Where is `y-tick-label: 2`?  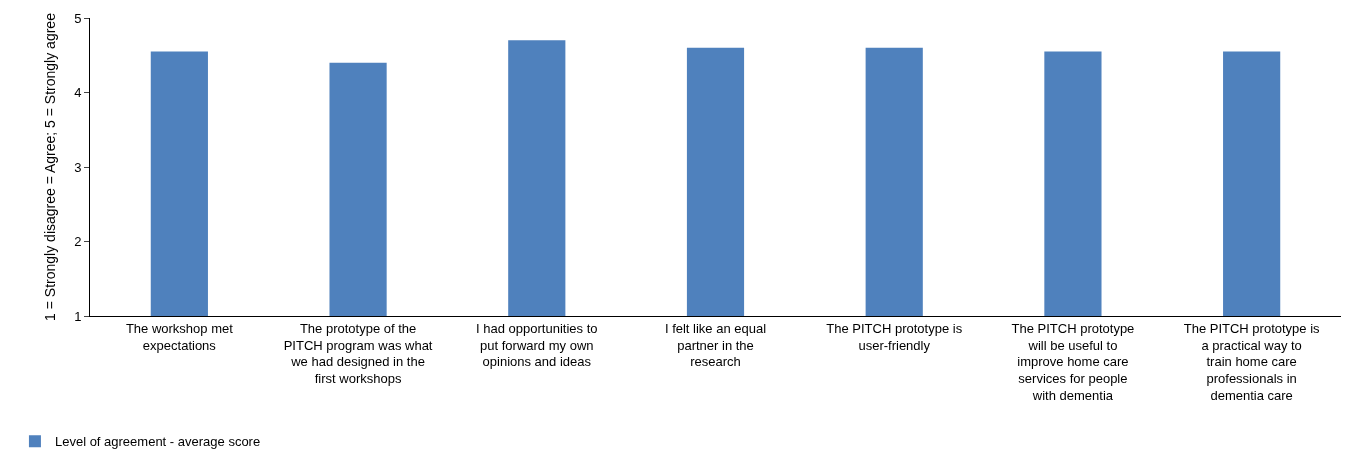 y-tick-label: 2 is located at coordinates (78, 242).